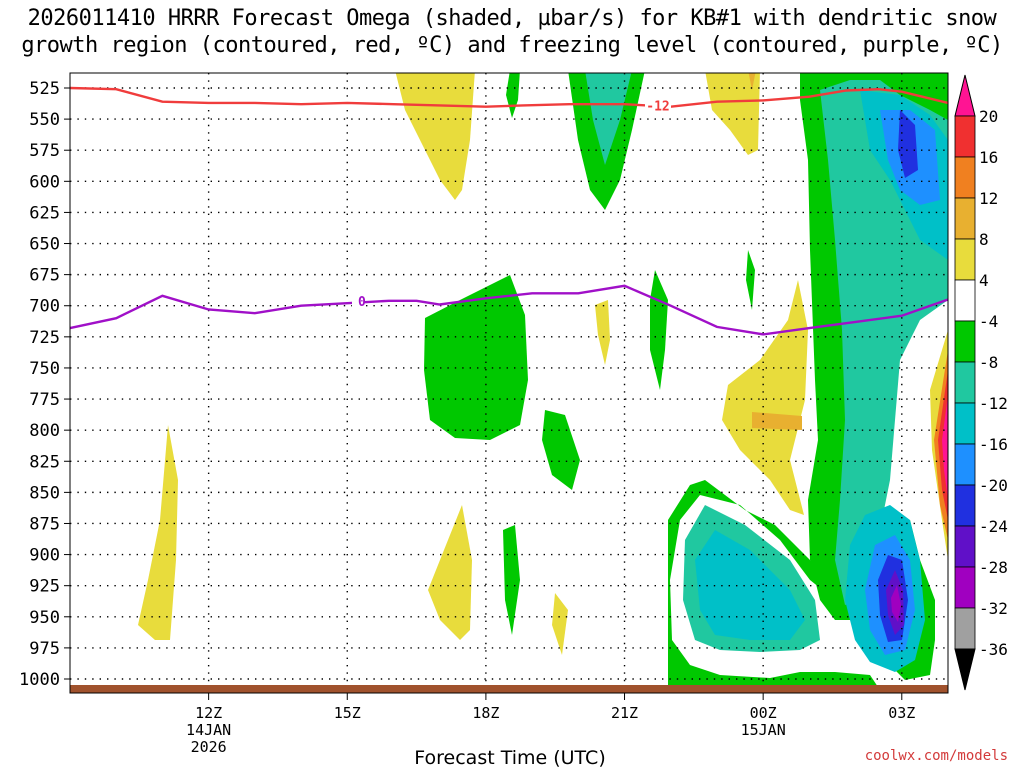 This screenshot has width=1024, height=768. What do you see at coordinates (44, 276) in the screenshot?
I see `y-tick-label: 675` at bounding box center [44, 276].